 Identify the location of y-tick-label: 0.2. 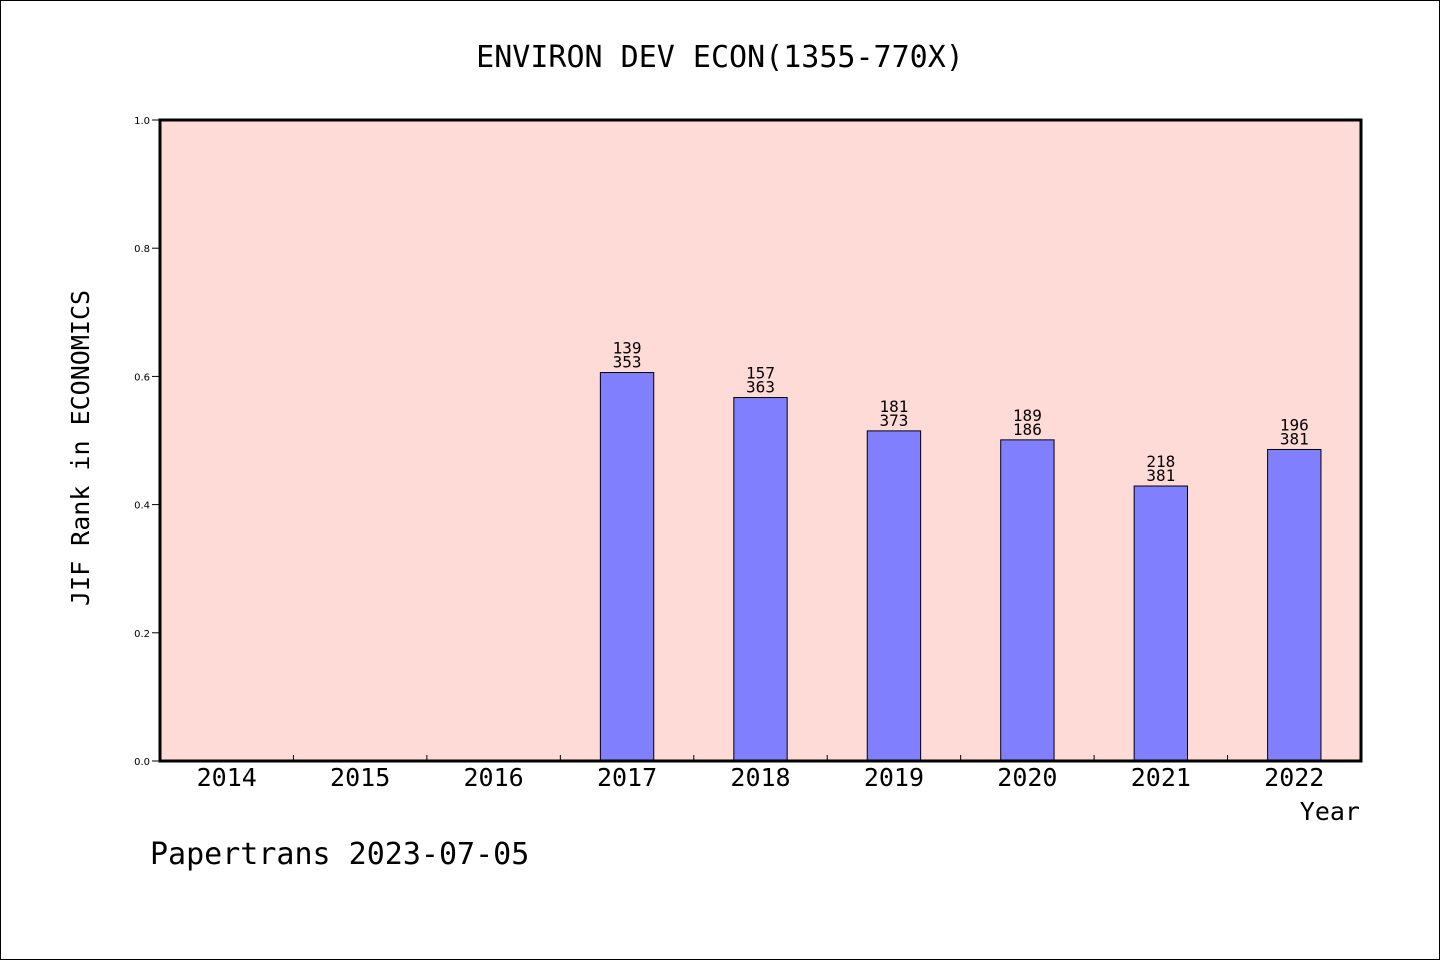
(142, 634).